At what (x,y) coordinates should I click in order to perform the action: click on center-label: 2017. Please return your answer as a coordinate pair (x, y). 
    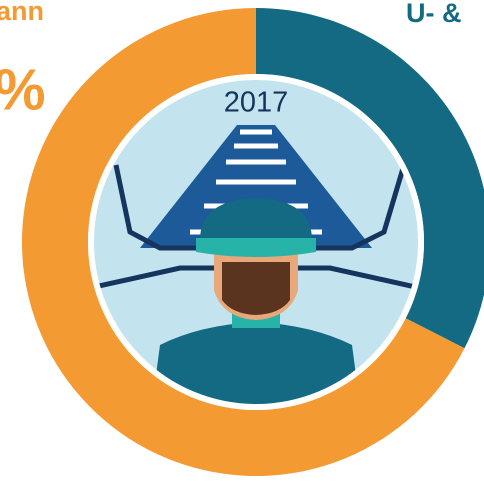
    Looking at the image, I should click on (256, 103).